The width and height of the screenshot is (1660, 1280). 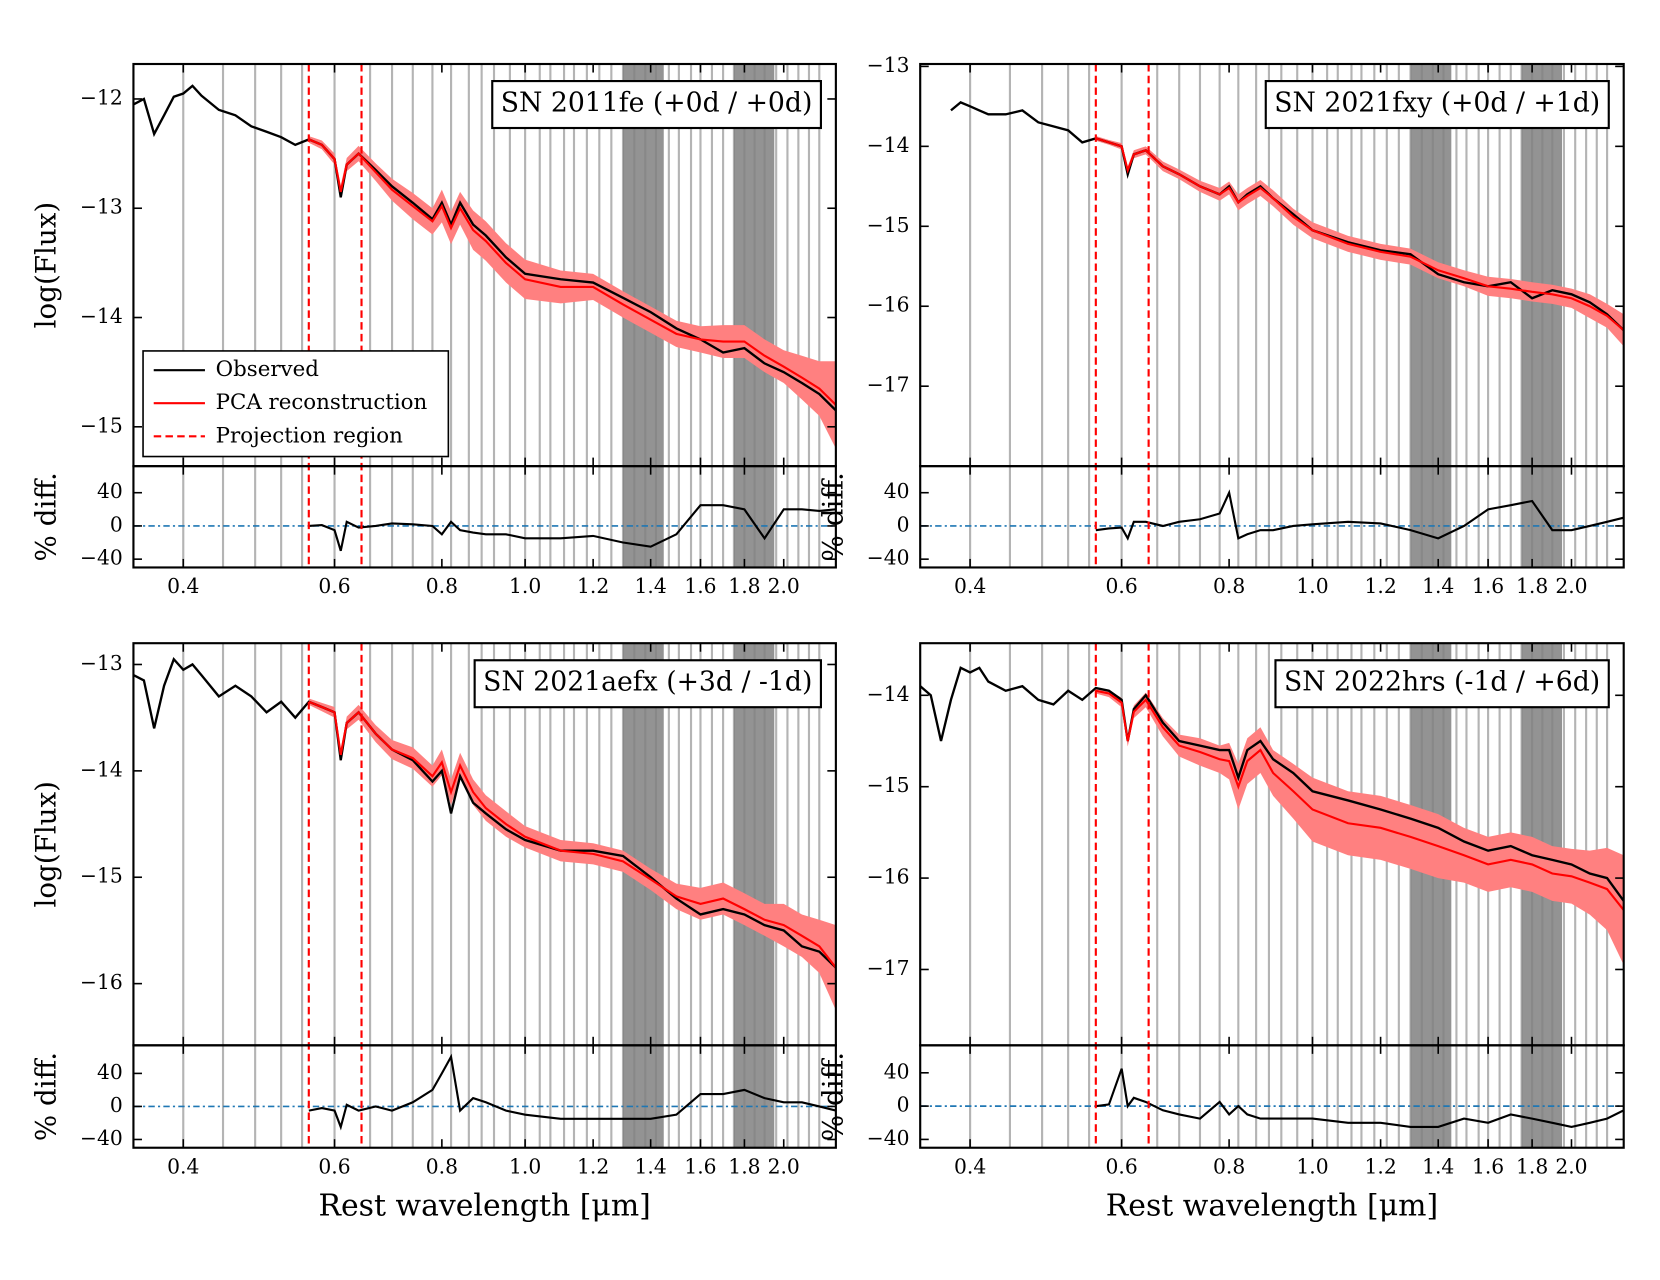 What do you see at coordinates (101, 97) in the screenshot?
I see `y-tick-label: −12` at bounding box center [101, 97].